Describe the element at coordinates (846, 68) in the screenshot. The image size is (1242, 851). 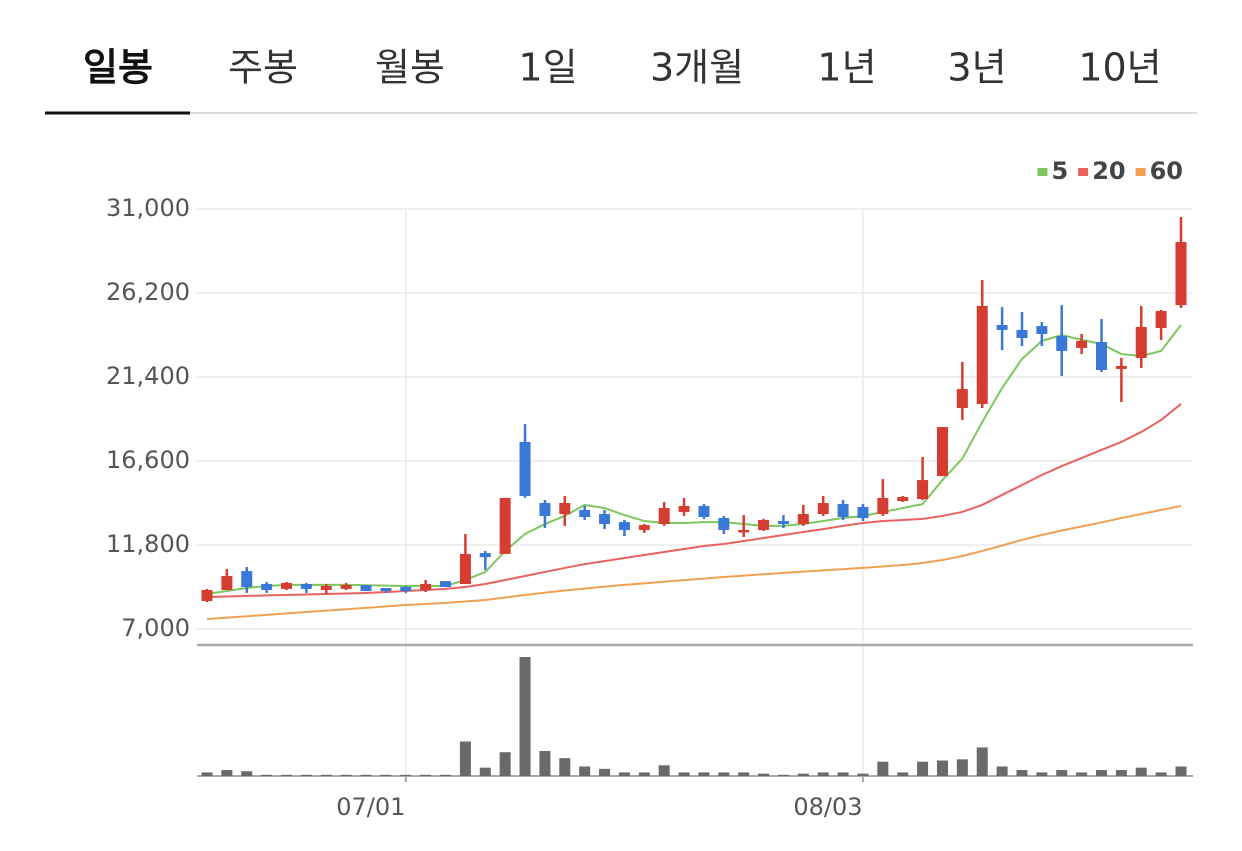
I see `tab: 1년` at that location.